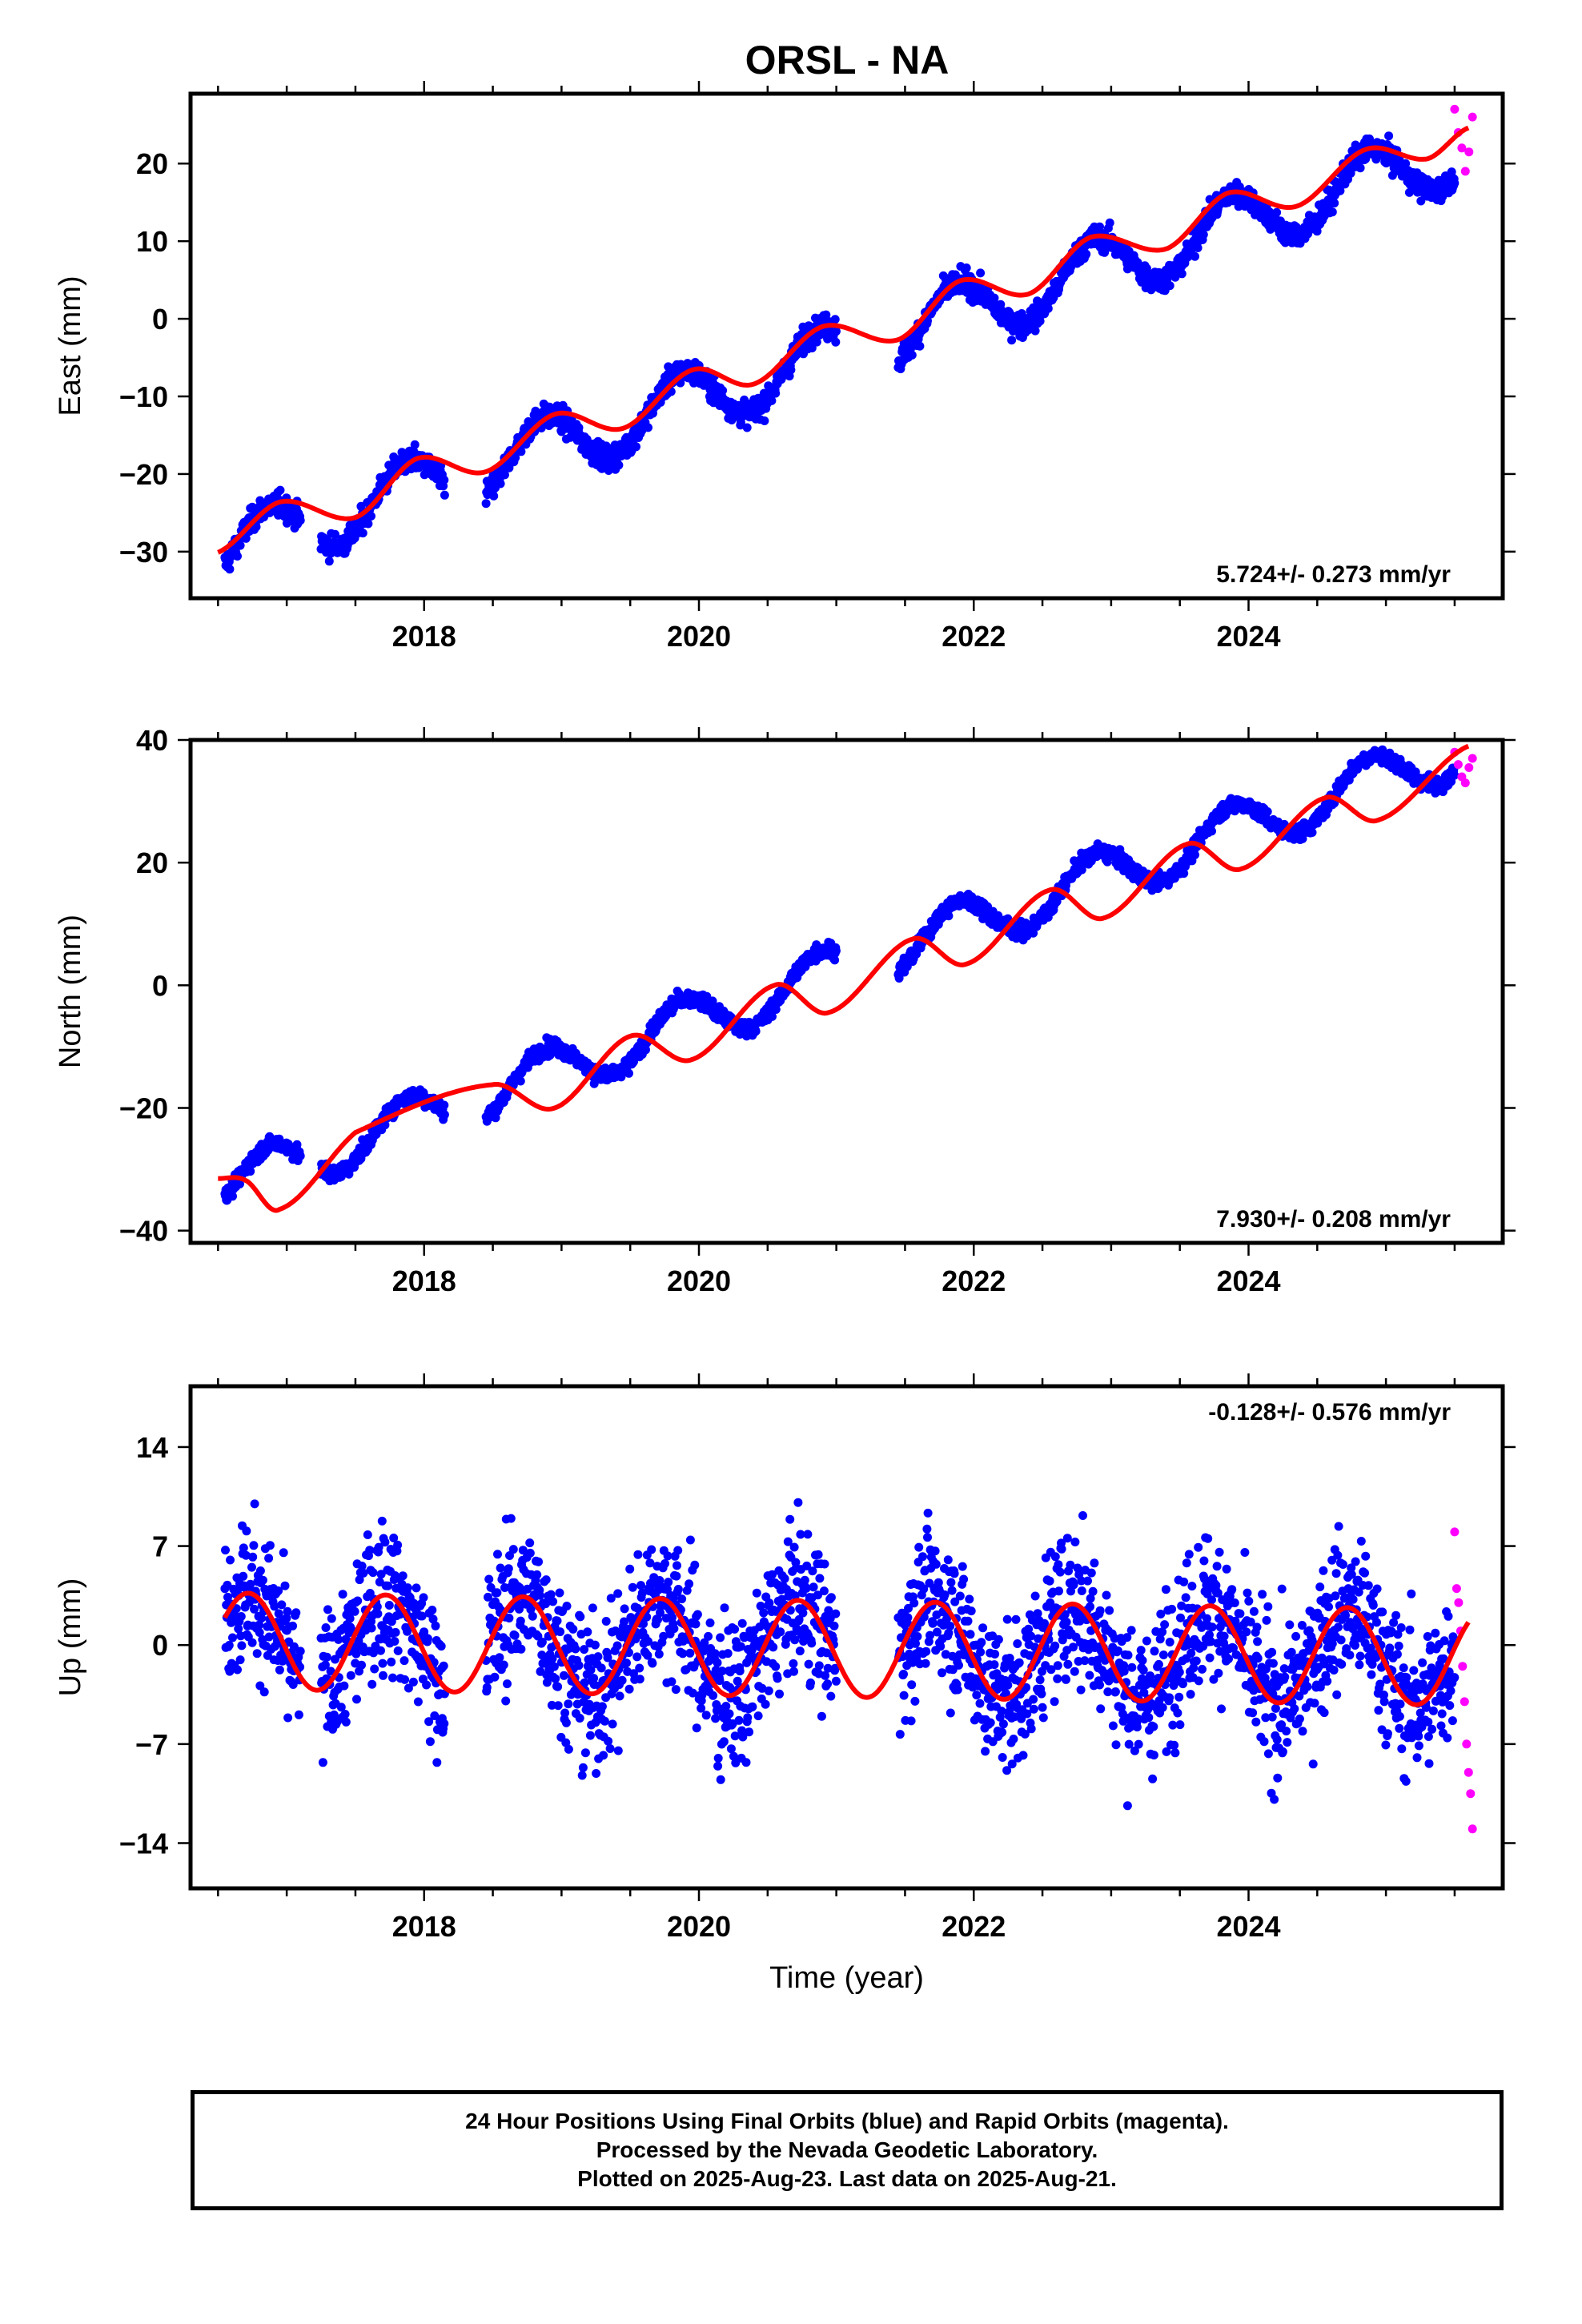 The height and width of the screenshot is (2324, 1582). What do you see at coordinates (699, 1281) in the screenshot?
I see `x-tick-label: 2020` at bounding box center [699, 1281].